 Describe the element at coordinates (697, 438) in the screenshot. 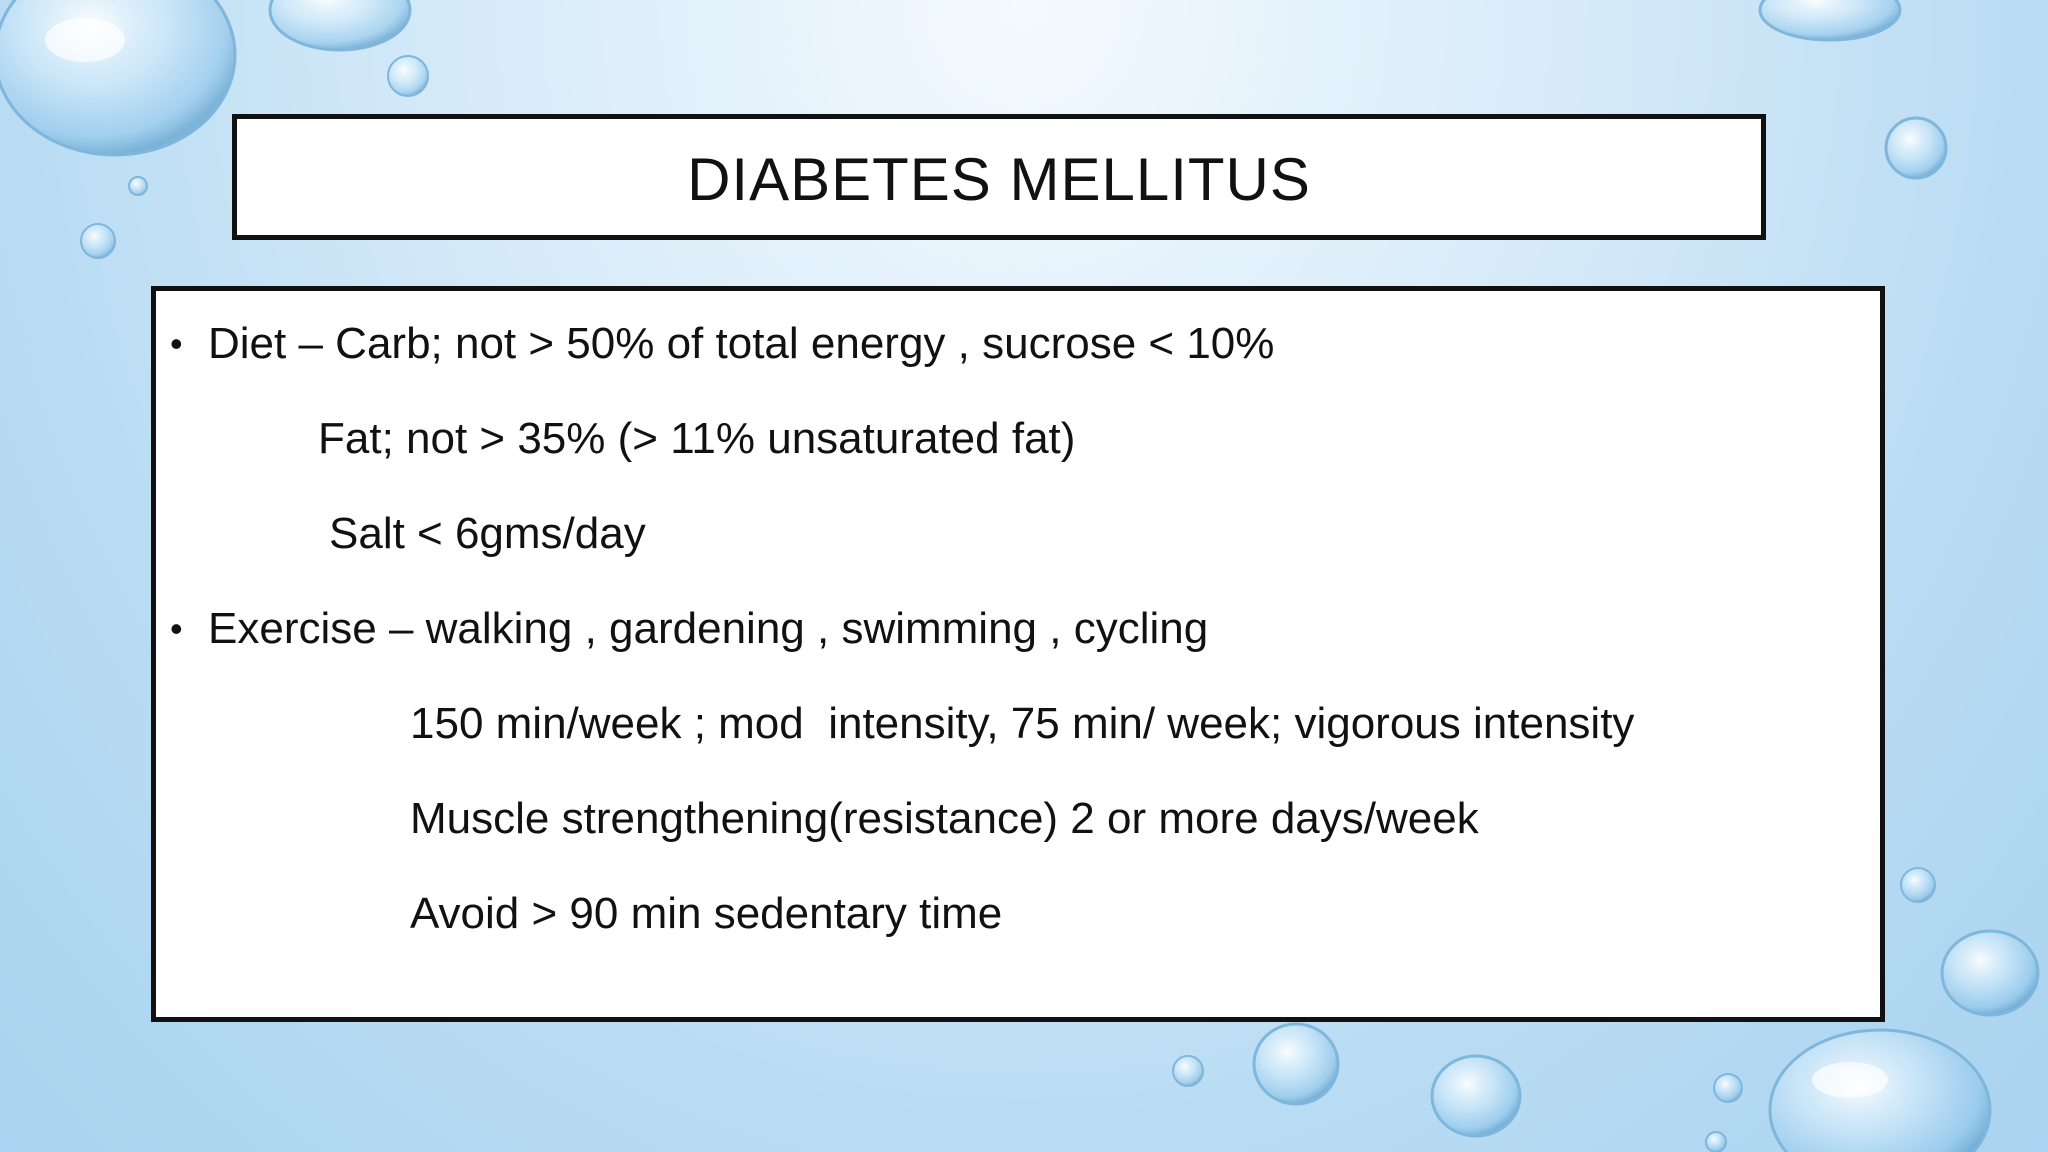

I see `diet-fat-line: Fat; not > 35% (> 11% unsaturated fat)` at that location.